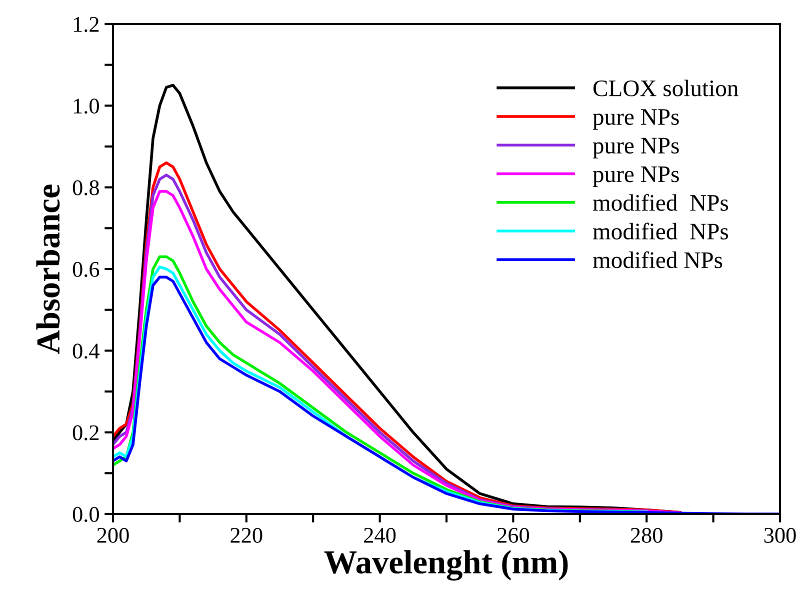 The image size is (802, 601). Describe the element at coordinates (86, 351) in the screenshot. I see `y-tick-label: 0.4` at that location.